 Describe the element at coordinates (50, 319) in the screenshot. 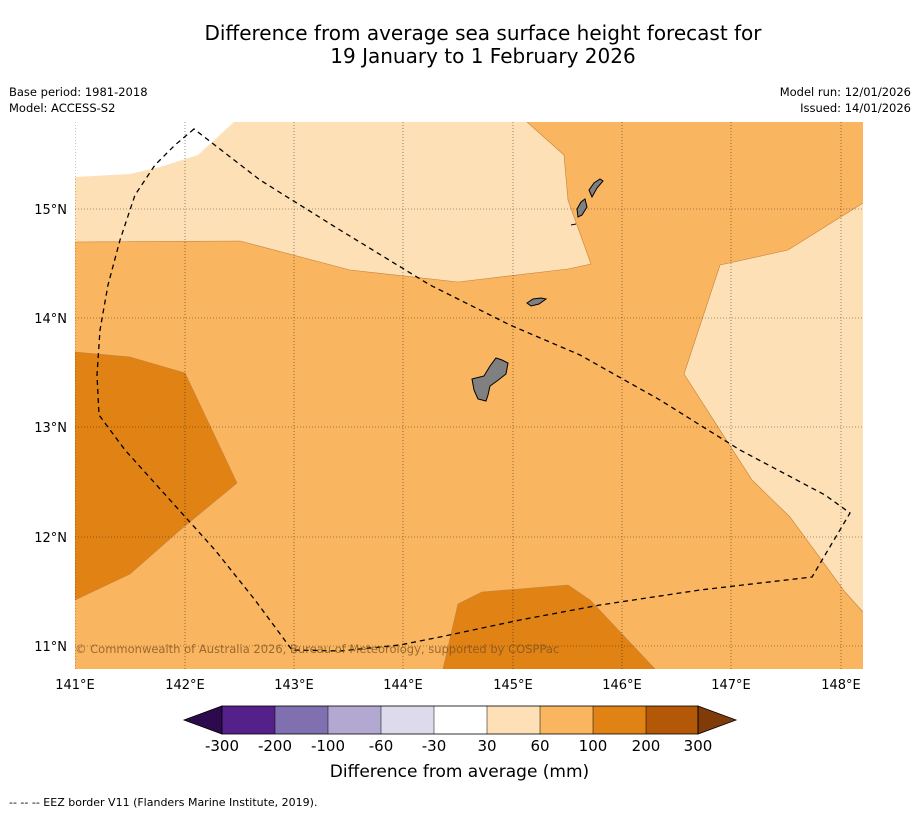

I see `lat-label: 14°N` at that location.